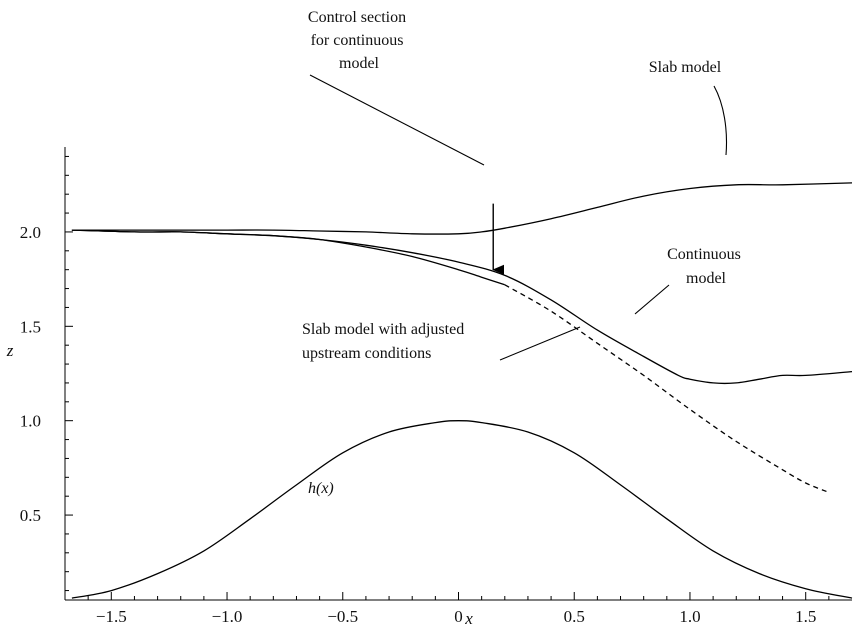 The image size is (867, 630). What do you see at coordinates (111, 616) in the screenshot?
I see `x-tick-label-0: −1.5` at bounding box center [111, 616].